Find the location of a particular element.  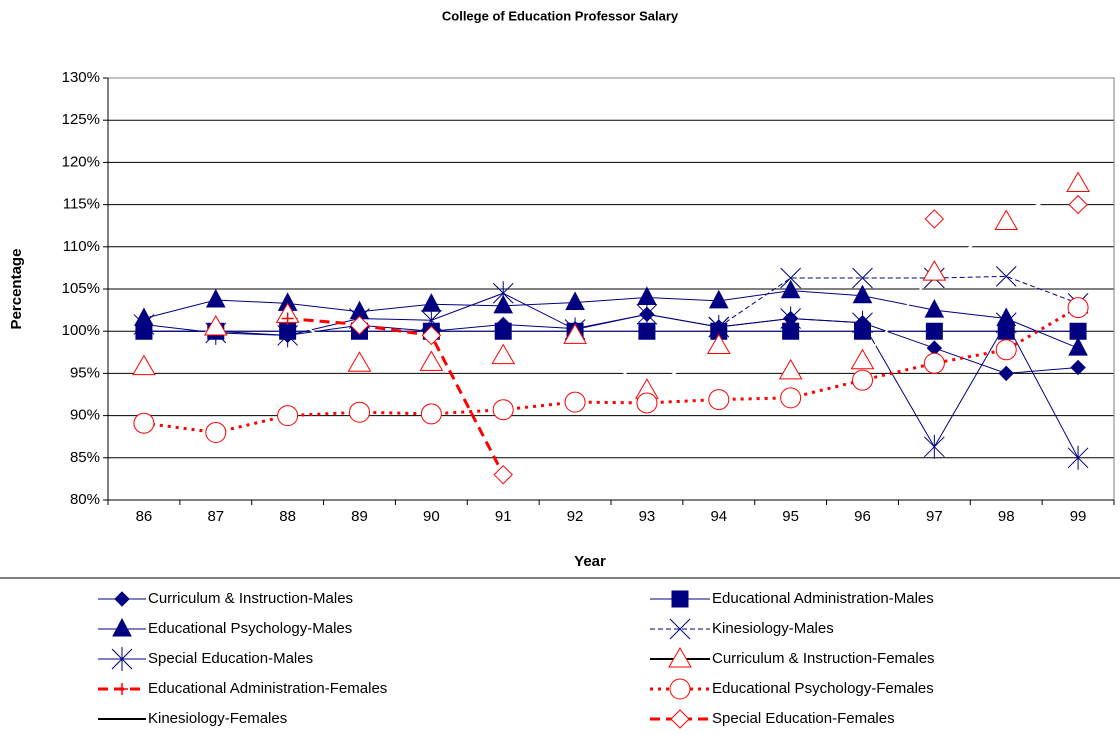

legend-label: Educational Administration-Males is located at coordinates (823, 598).